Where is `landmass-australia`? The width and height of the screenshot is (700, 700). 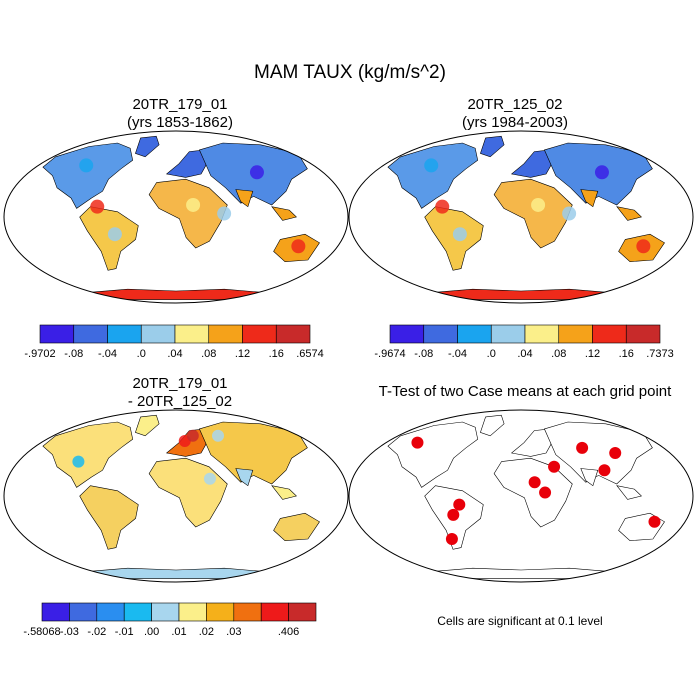 landmass-australia is located at coordinates (296, 527).